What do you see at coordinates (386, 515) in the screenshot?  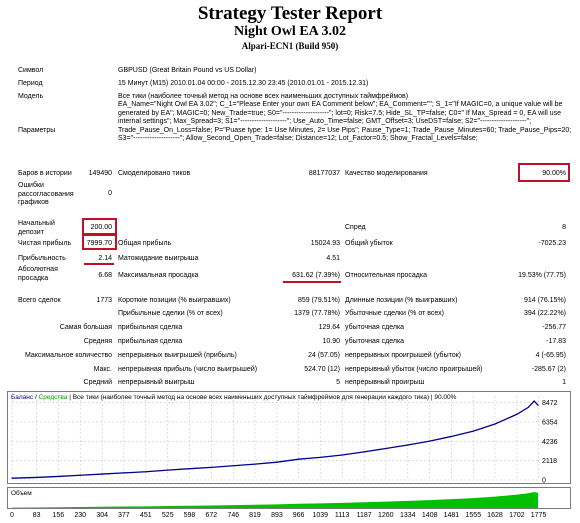 I see `x-tick-label: 1260` at bounding box center [386, 515].